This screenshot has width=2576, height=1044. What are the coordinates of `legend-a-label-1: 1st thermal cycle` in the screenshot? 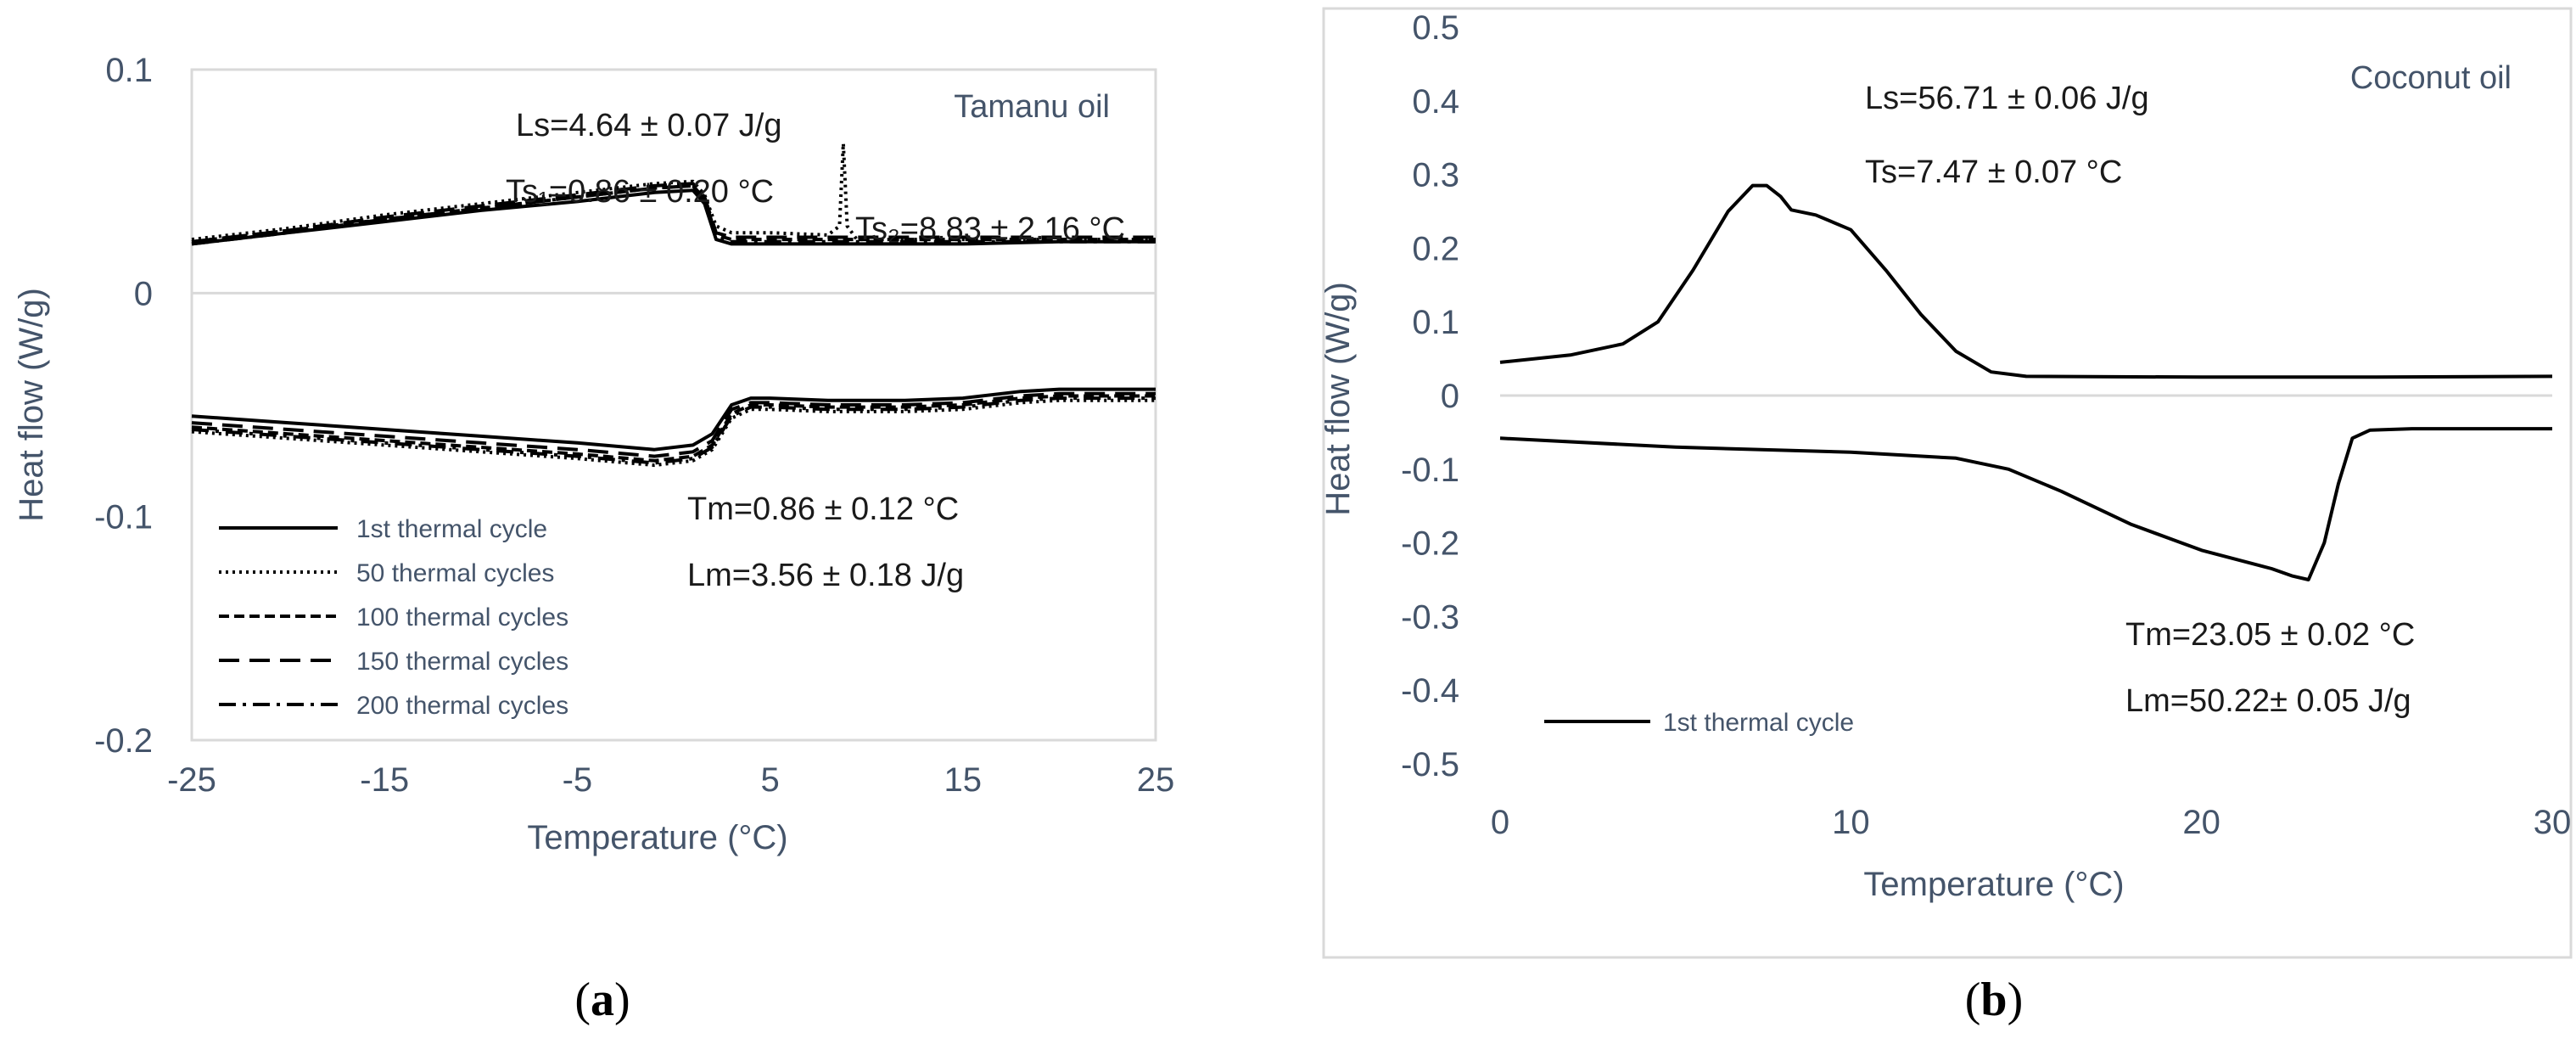 It's located at (451, 529).